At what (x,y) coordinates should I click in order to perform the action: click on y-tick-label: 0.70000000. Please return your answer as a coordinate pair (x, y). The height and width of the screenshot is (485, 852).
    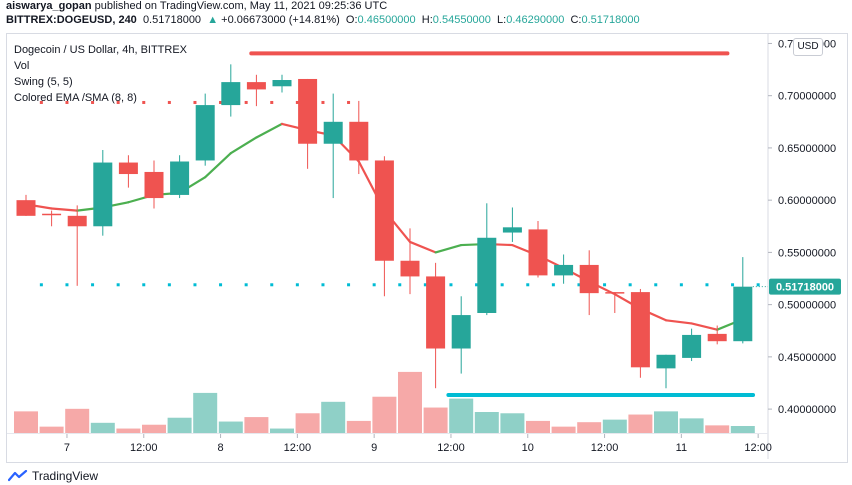
    Looking at the image, I should click on (807, 97).